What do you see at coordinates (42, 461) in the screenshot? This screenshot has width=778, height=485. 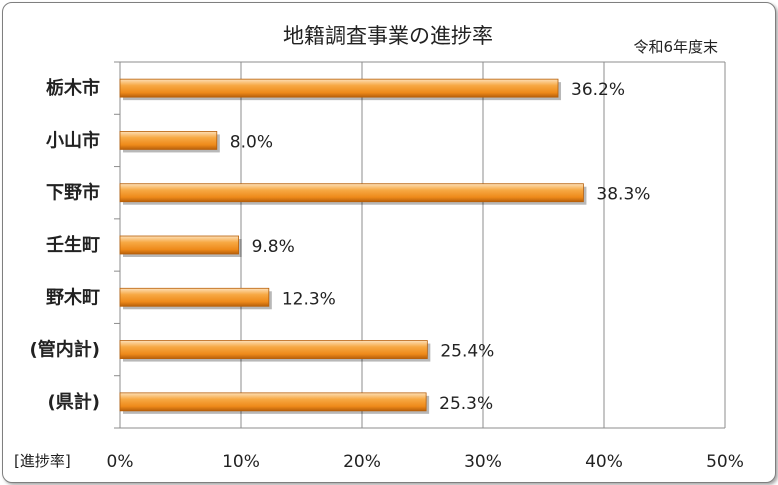 I see `x-axis-label: [進捗率]` at bounding box center [42, 461].